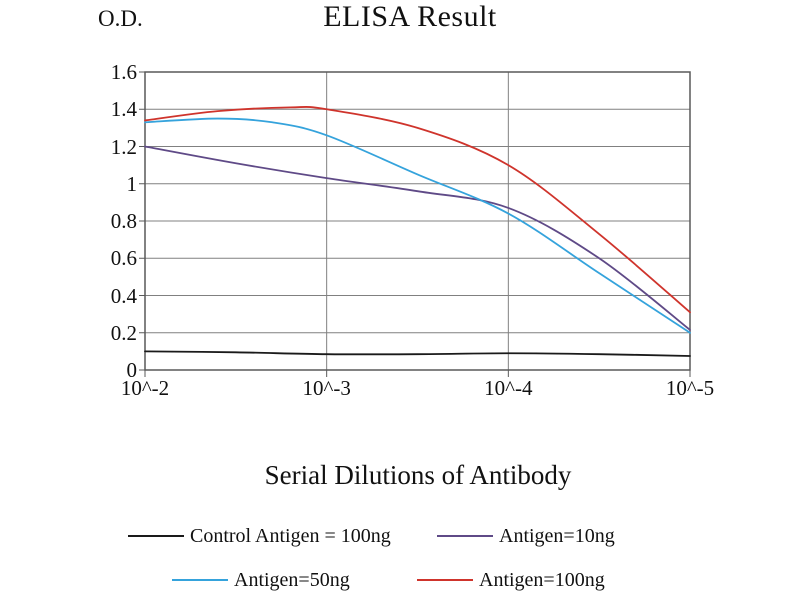  I want to click on x-tick-label: 10^-3, so click(326, 388).